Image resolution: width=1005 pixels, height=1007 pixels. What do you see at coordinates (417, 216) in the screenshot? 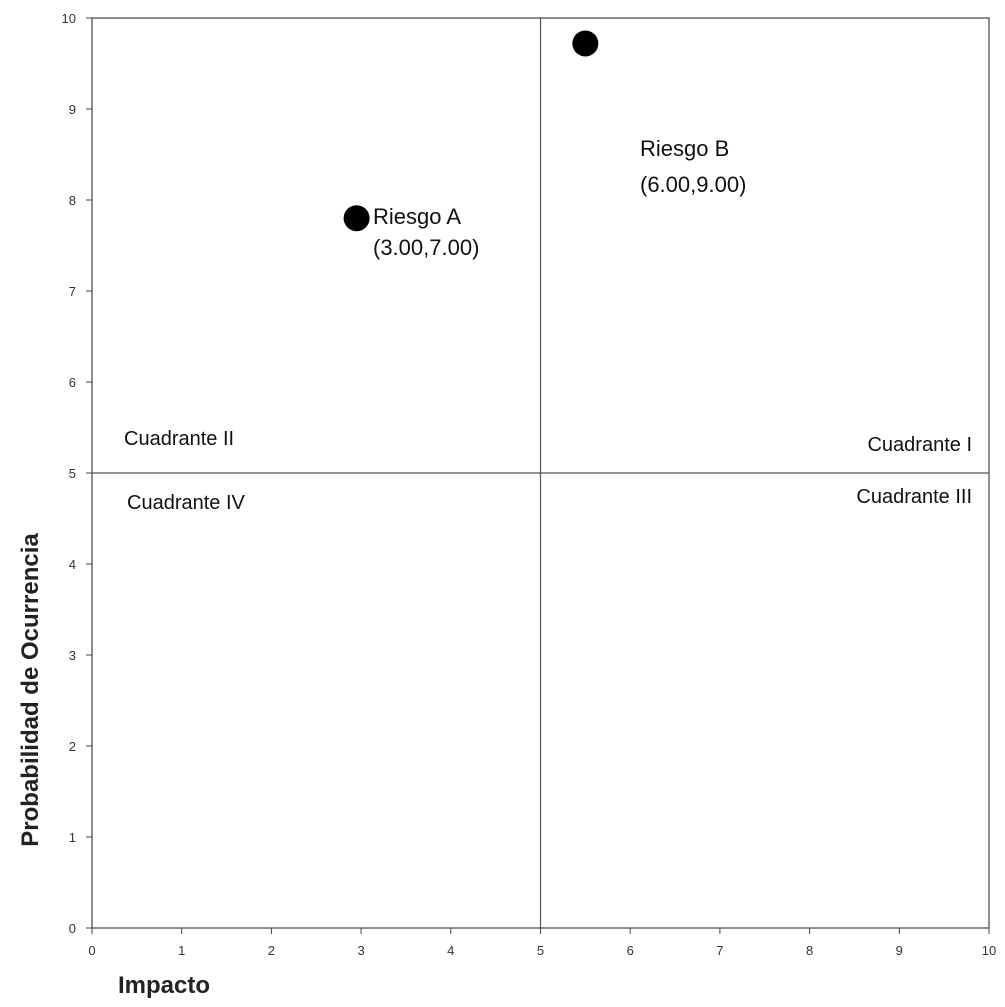
I see `point-label-riesgo-a: Riesgo A` at bounding box center [417, 216].